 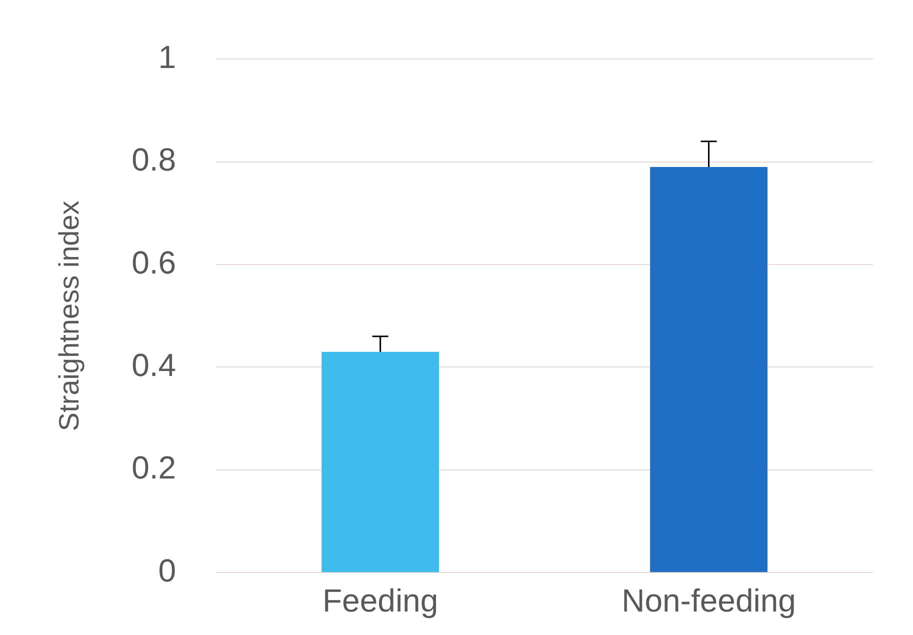 I want to click on y-tick-label: 0.6, so click(x=154, y=262).